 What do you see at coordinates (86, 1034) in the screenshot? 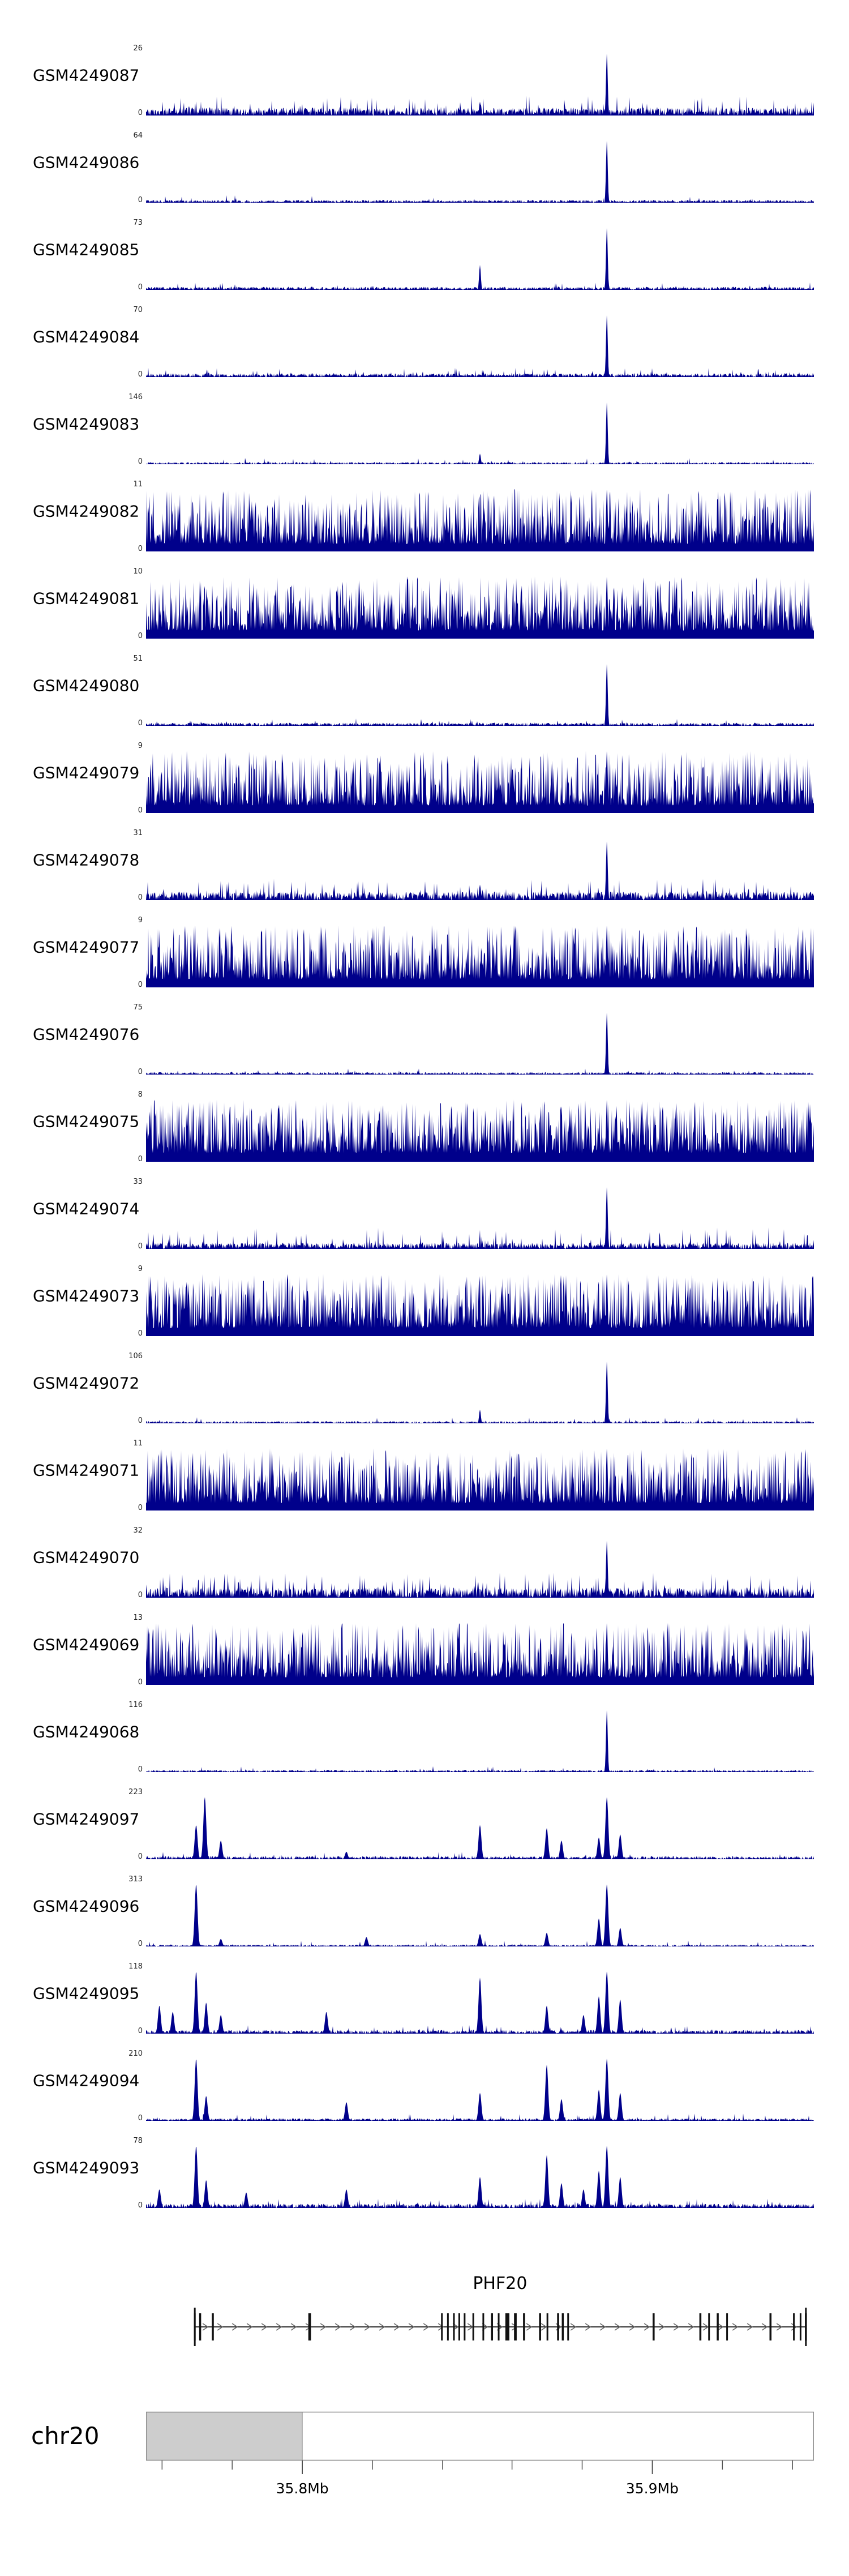
I see `track-label: GSM4249076` at bounding box center [86, 1034].